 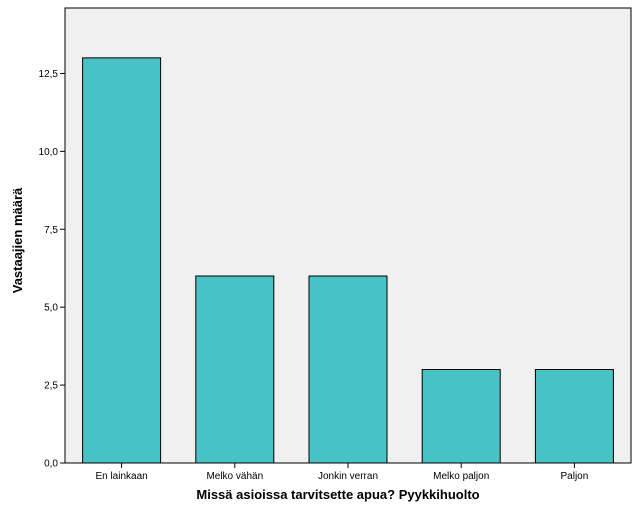 What do you see at coordinates (234, 476) in the screenshot?
I see `x-tick-label: Melko vähän` at bounding box center [234, 476].